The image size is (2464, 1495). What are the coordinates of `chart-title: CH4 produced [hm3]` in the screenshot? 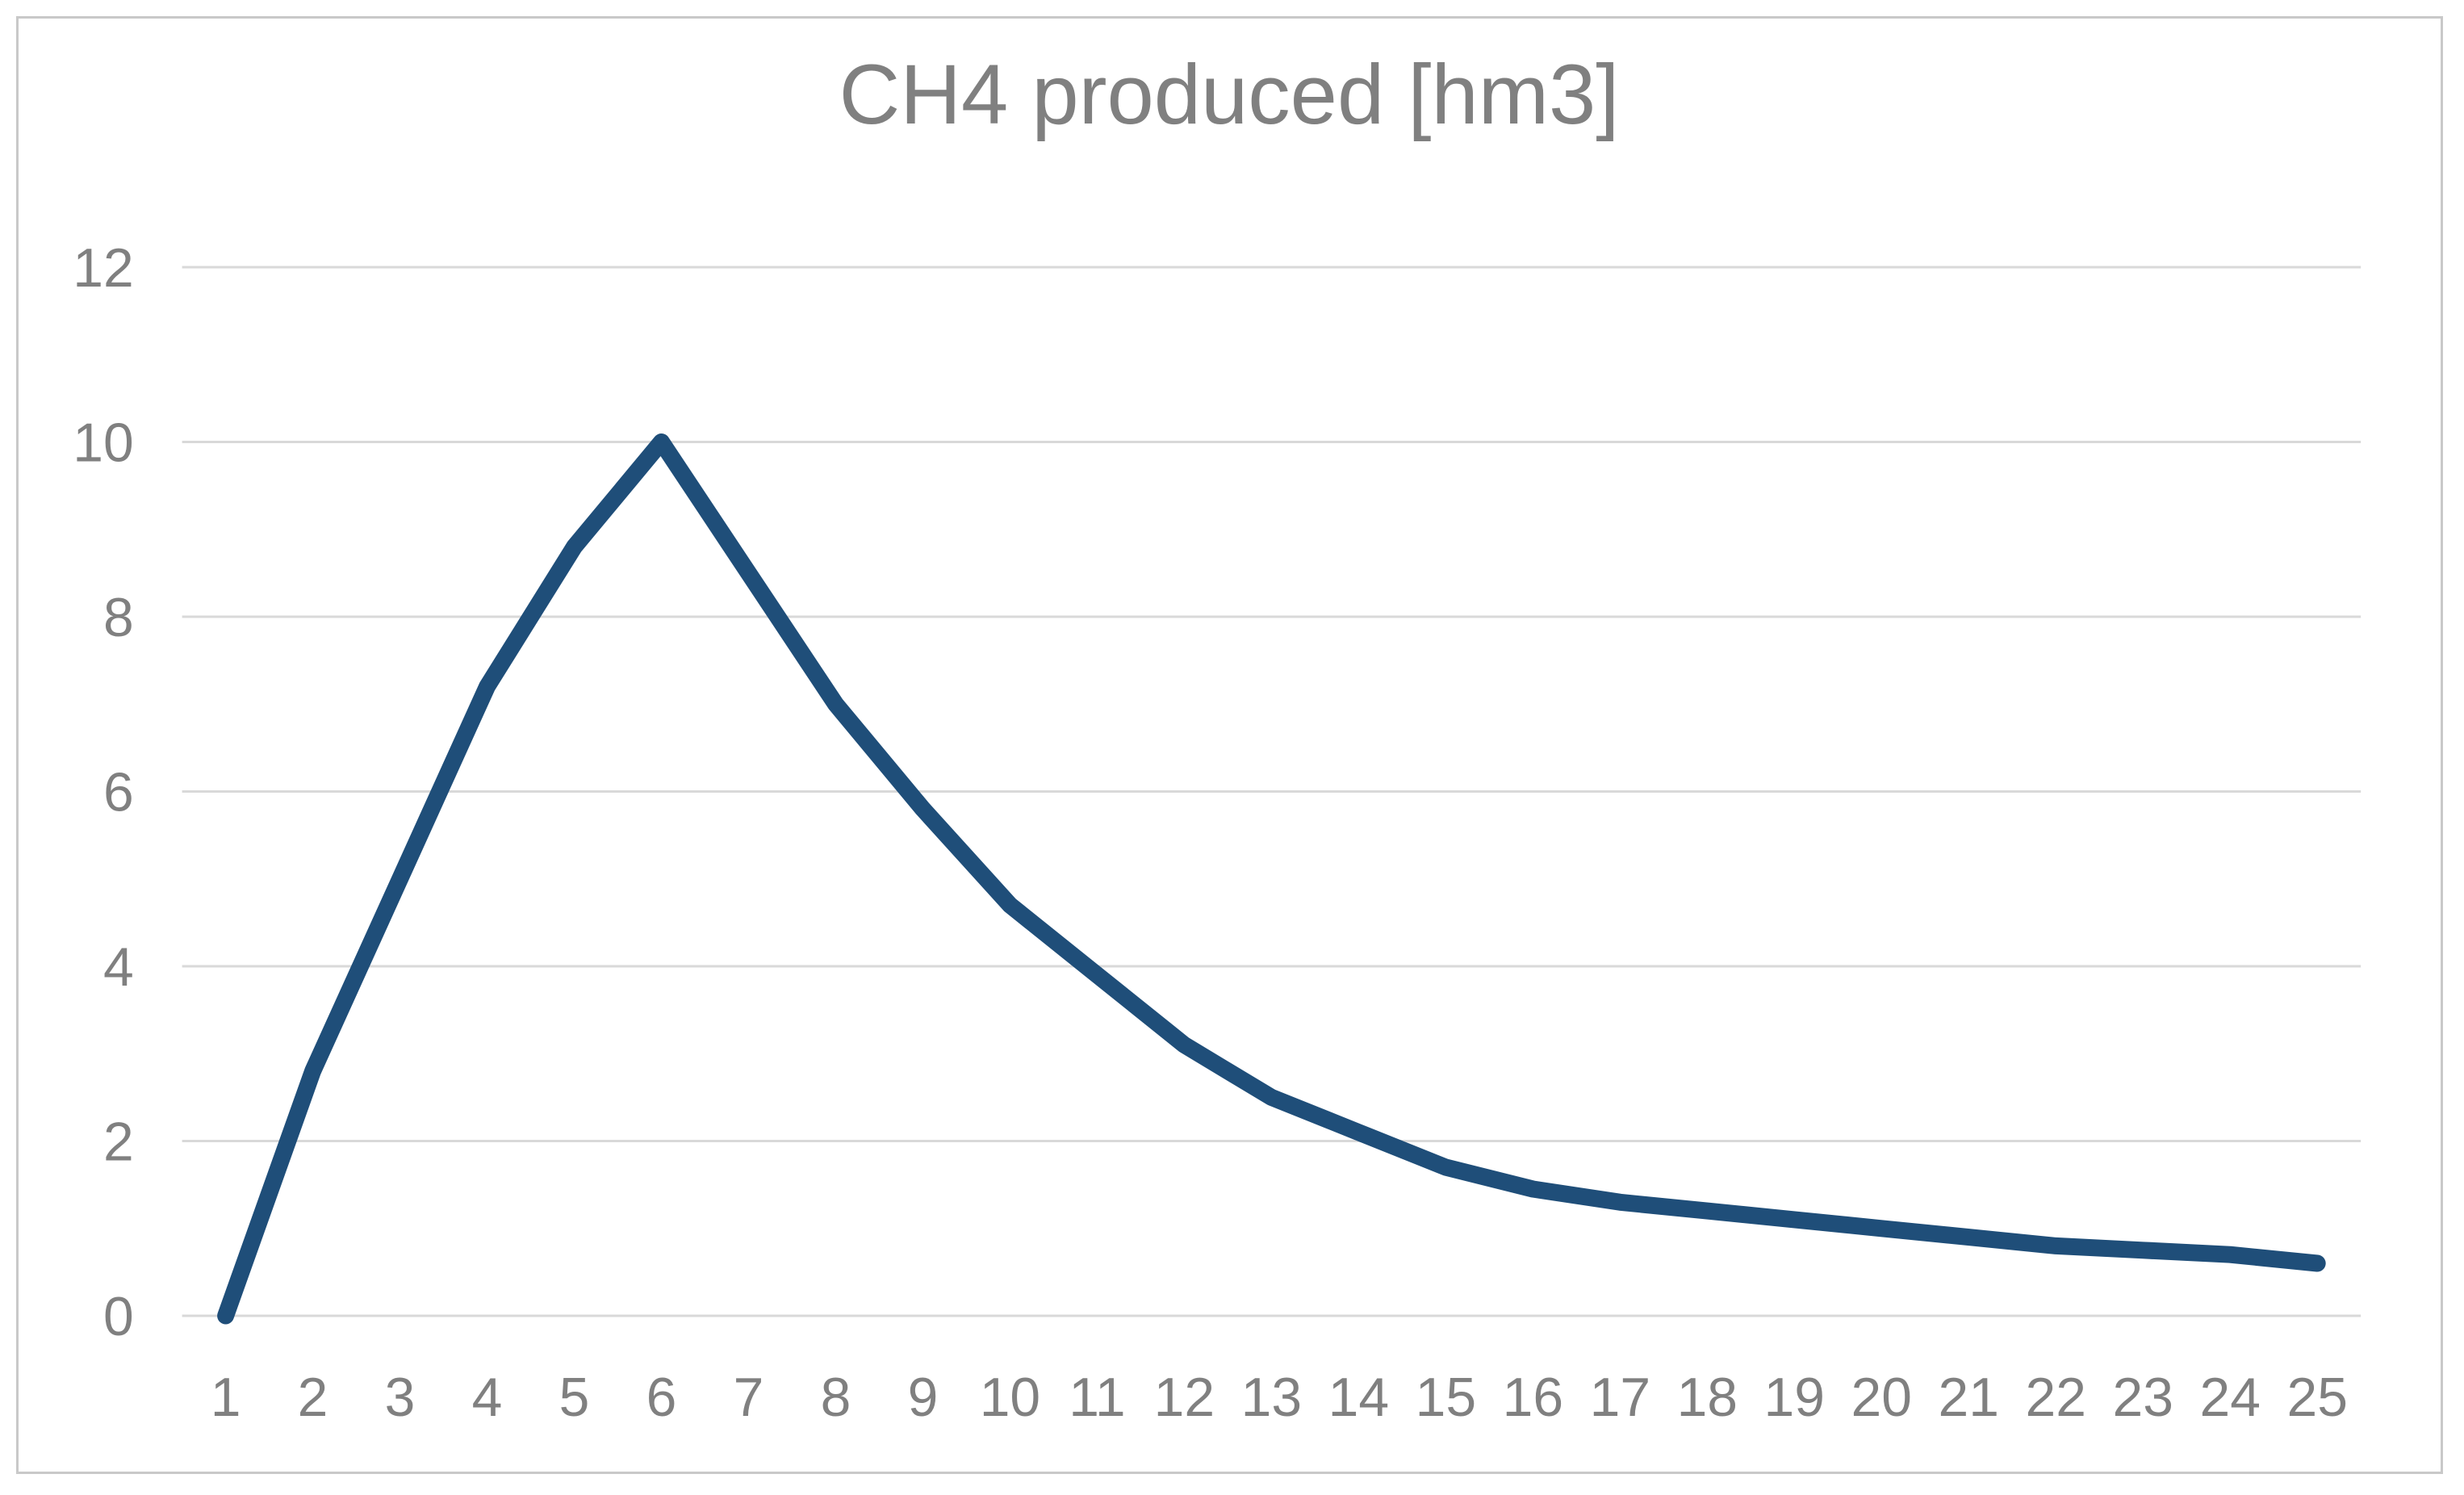 It's located at (1229, 95).